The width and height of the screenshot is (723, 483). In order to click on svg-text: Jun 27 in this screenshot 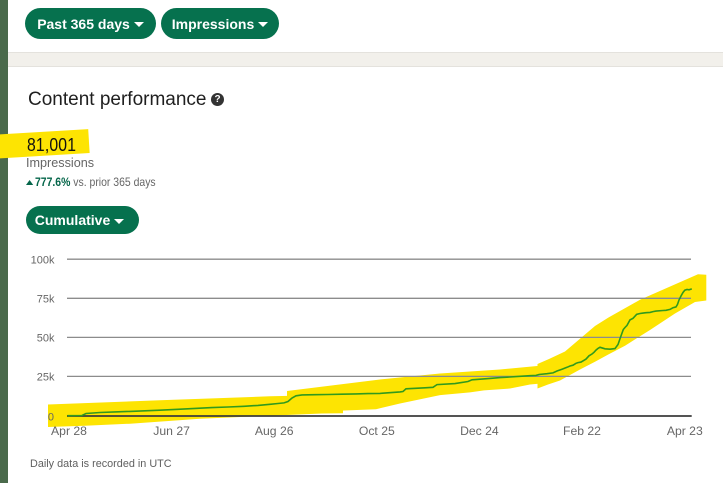, I will do `click(171, 431)`.